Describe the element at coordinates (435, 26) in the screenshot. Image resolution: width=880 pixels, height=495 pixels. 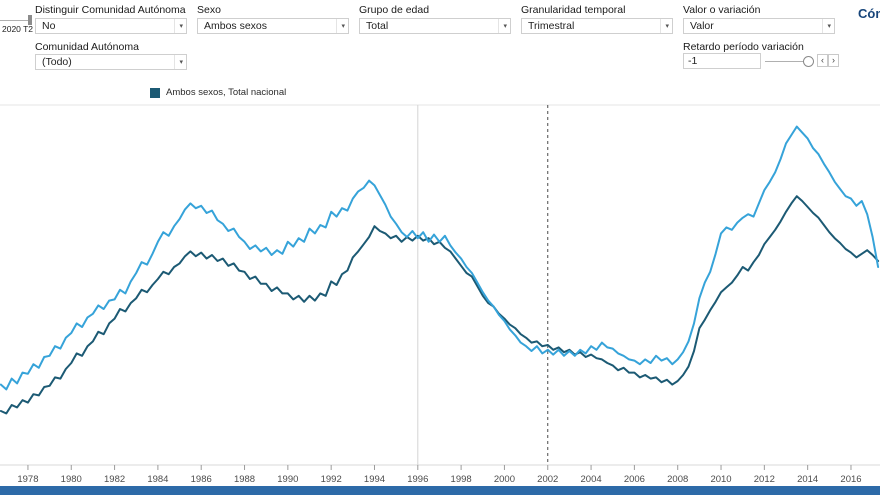
I see `filter-dropdown-grupo-edad: Total ▾` at that location.